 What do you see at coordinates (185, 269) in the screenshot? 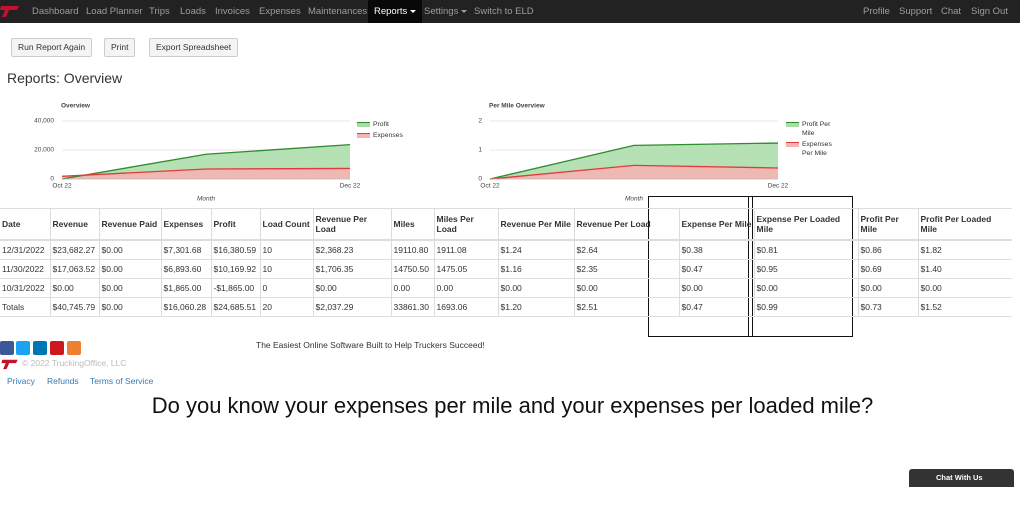
I see `table-cell: $6,893.60` at bounding box center [185, 269].